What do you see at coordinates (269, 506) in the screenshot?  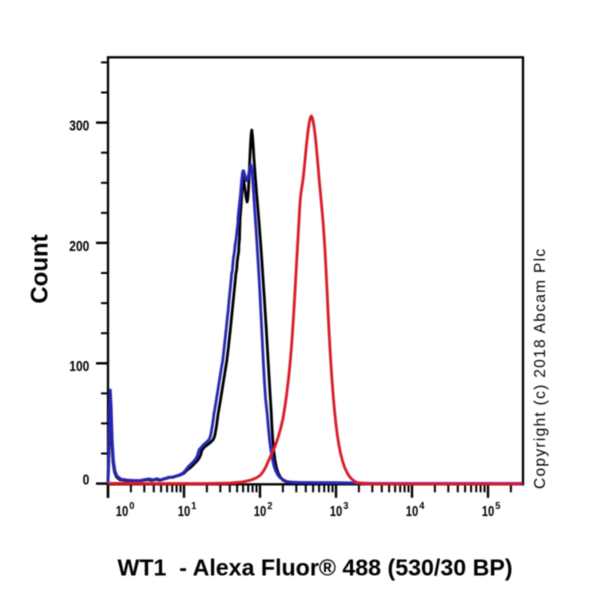 I see `svg-text: 2` at bounding box center [269, 506].